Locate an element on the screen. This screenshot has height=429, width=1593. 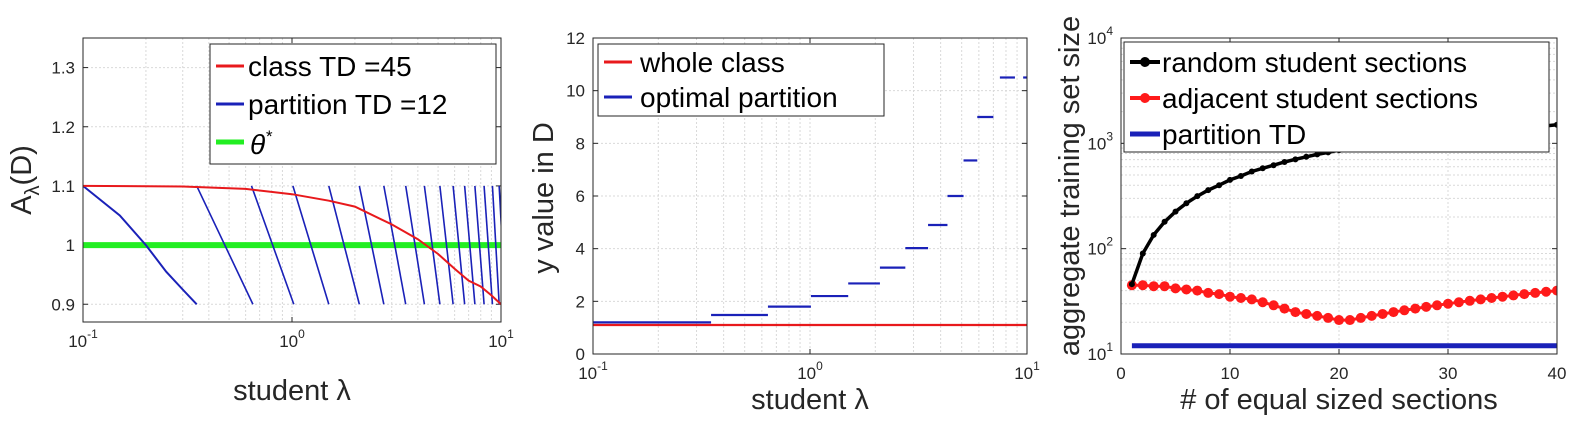
plot-data is located at coordinates (292, 245).